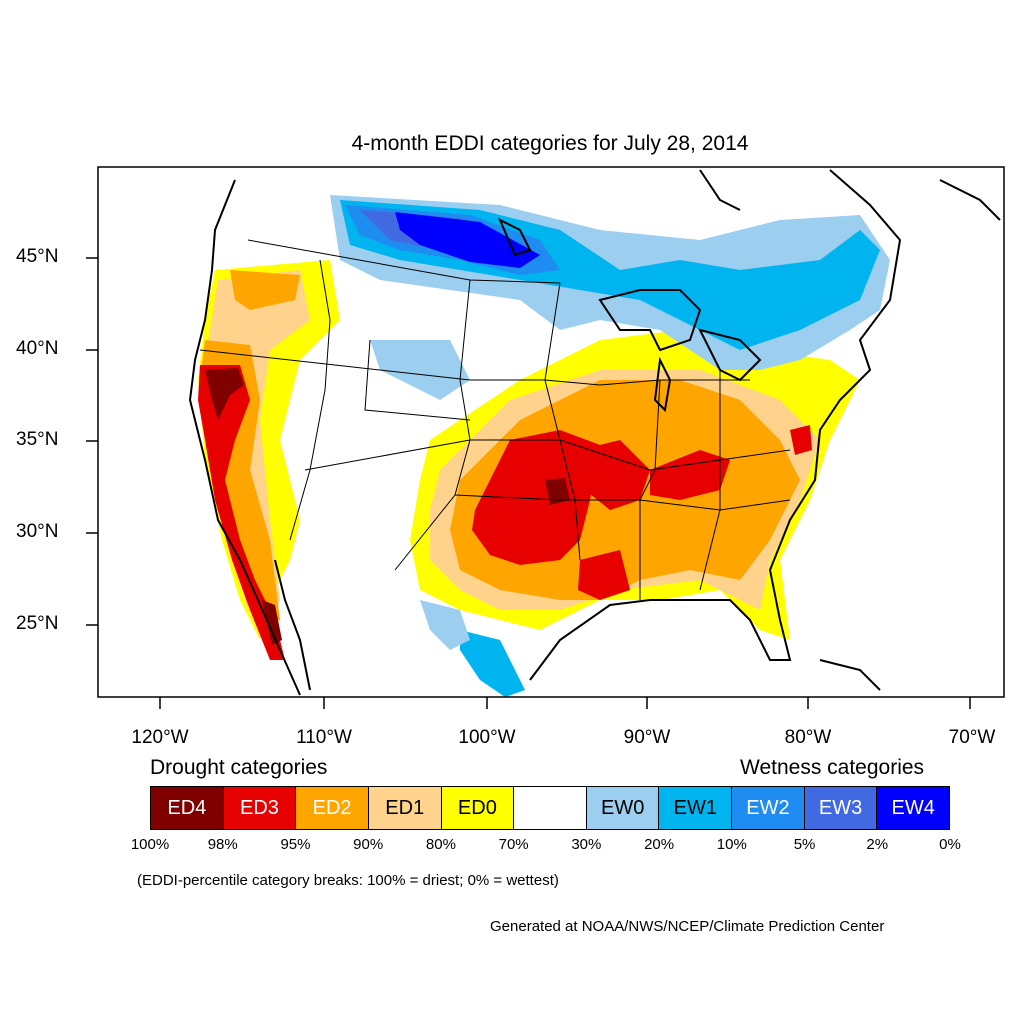  I want to click on wetness-heading: Wetness categories, so click(832, 767).